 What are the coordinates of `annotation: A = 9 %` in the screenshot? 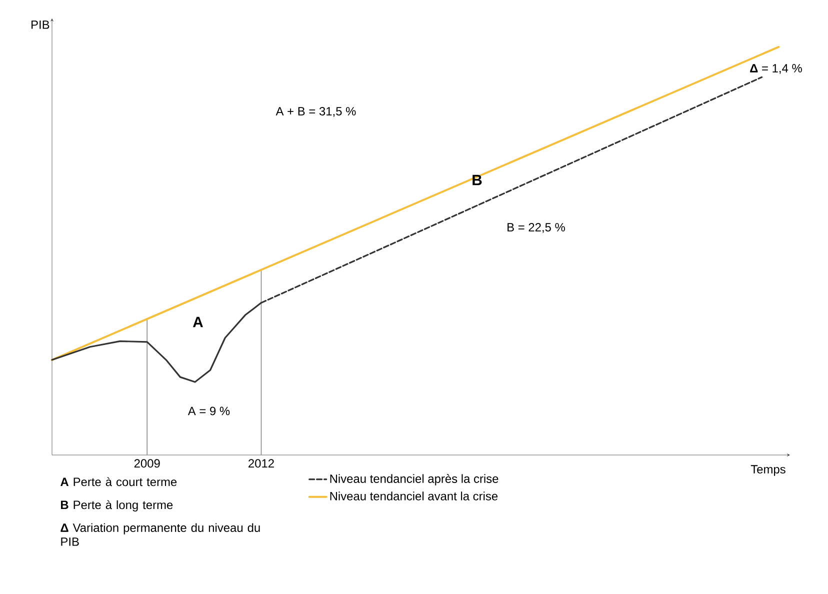 It's located at (209, 411).